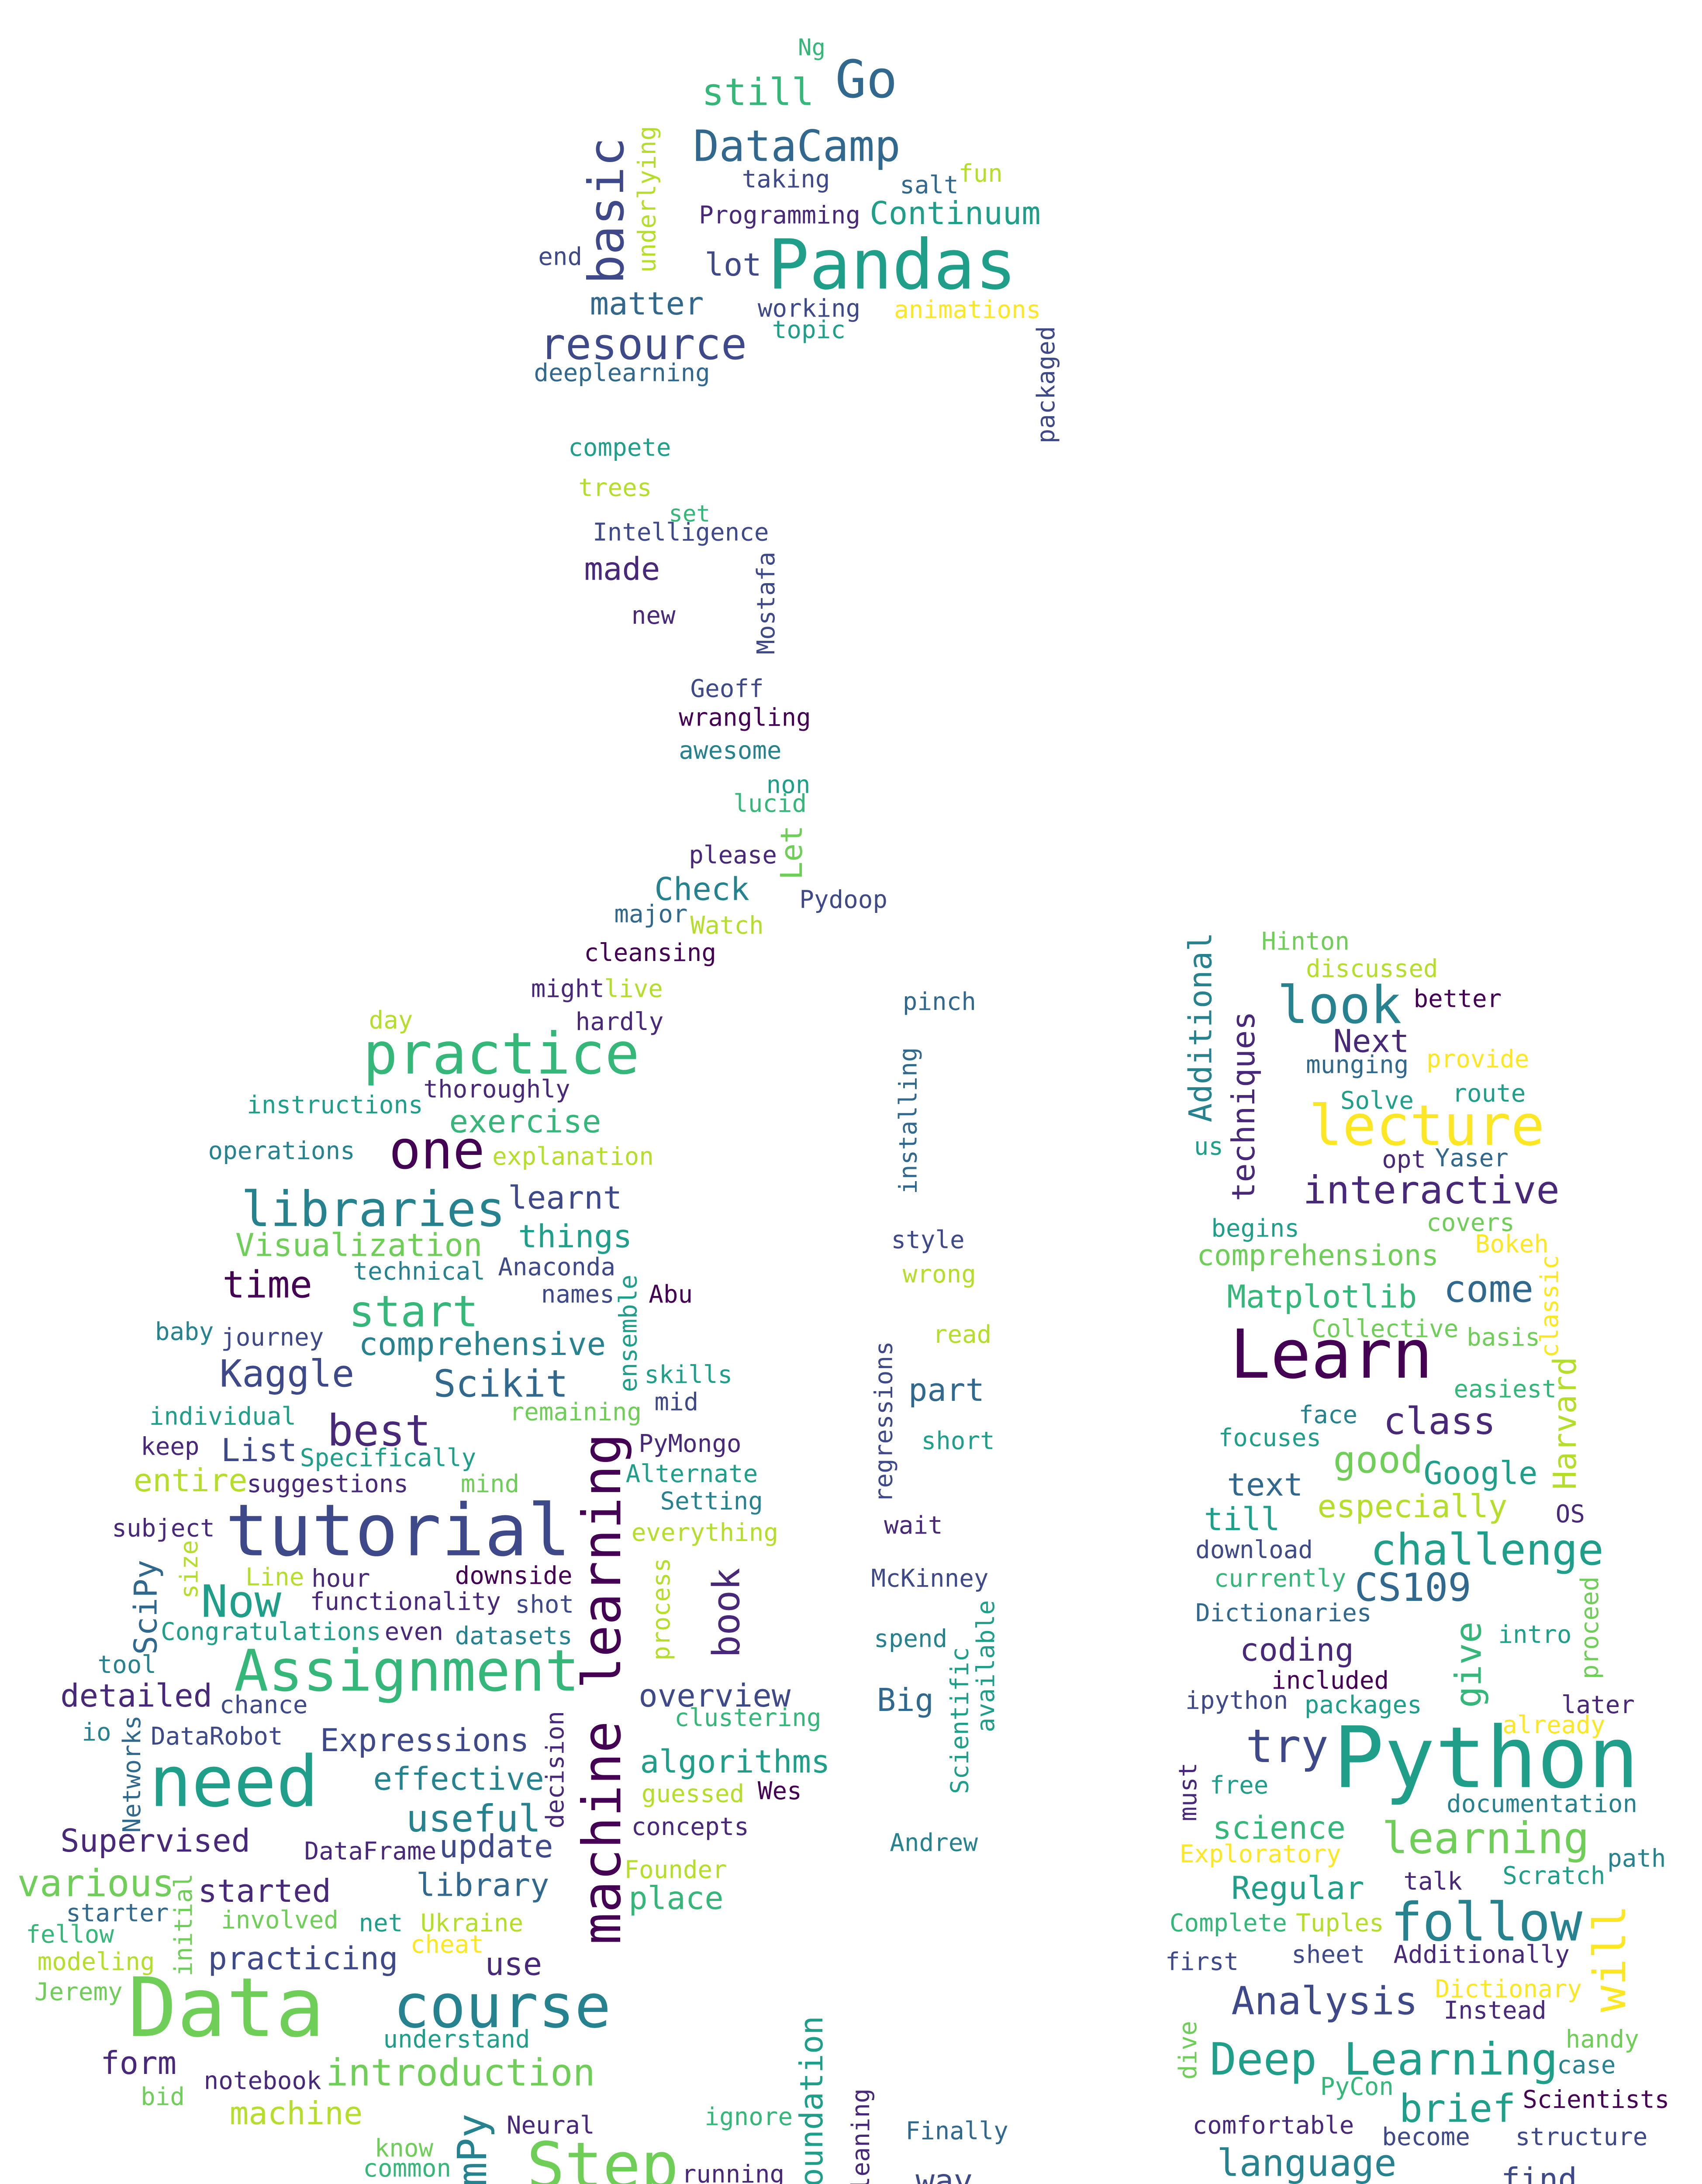 This screenshot has width=1702, height=2184. Describe the element at coordinates (693, 1794) in the screenshot. I see `word: guessed` at that location.